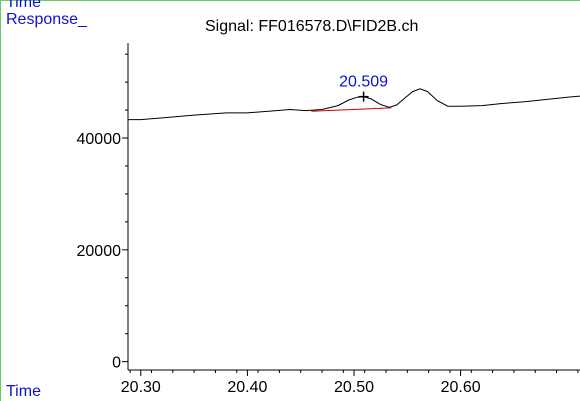 The image size is (580, 401). Describe the element at coordinates (247, 387) in the screenshot. I see `x-tick-label: 20.40` at that location.